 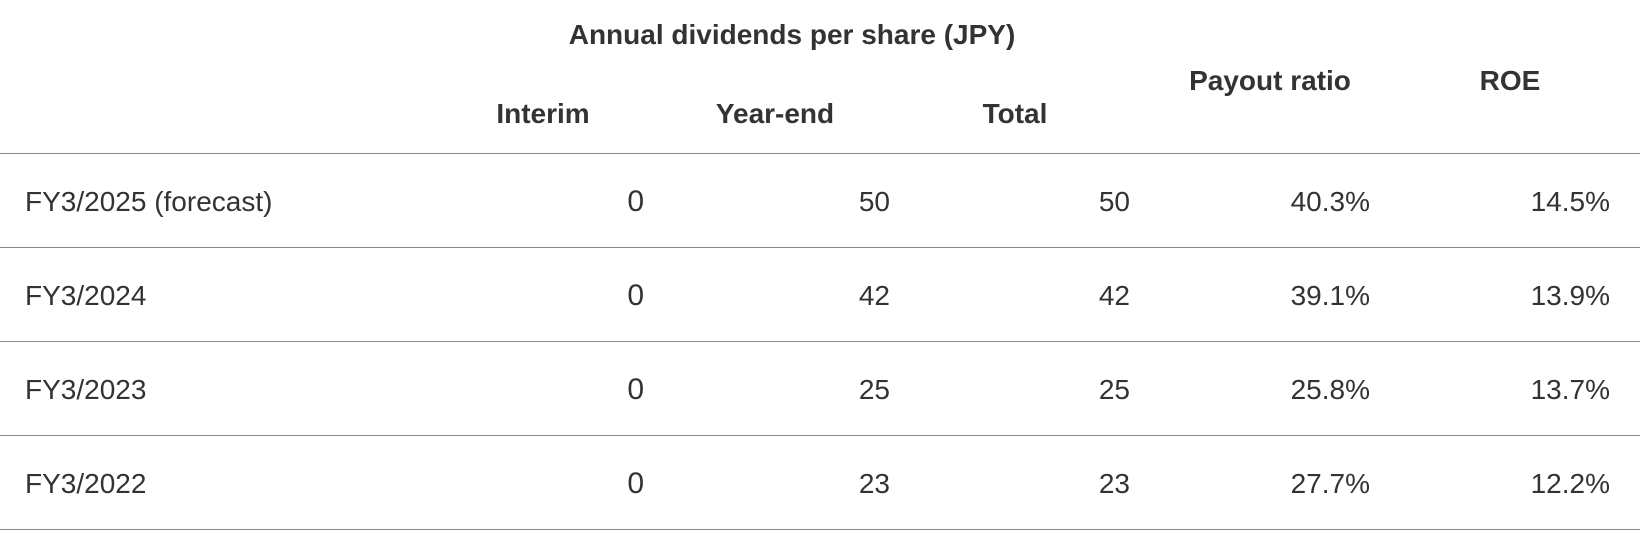 What do you see at coordinates (86, 389) in the screenshot?
I see `row-label: FY3/2023` at bounding box center [86, 389].